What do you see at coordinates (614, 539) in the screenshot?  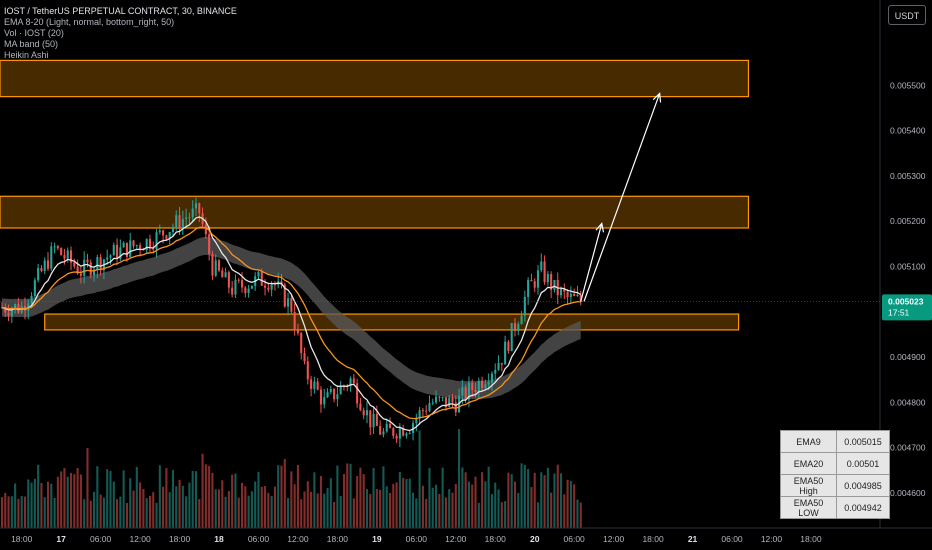 I see `time-tick-label: 12:00` at bounding box center [614, 539].